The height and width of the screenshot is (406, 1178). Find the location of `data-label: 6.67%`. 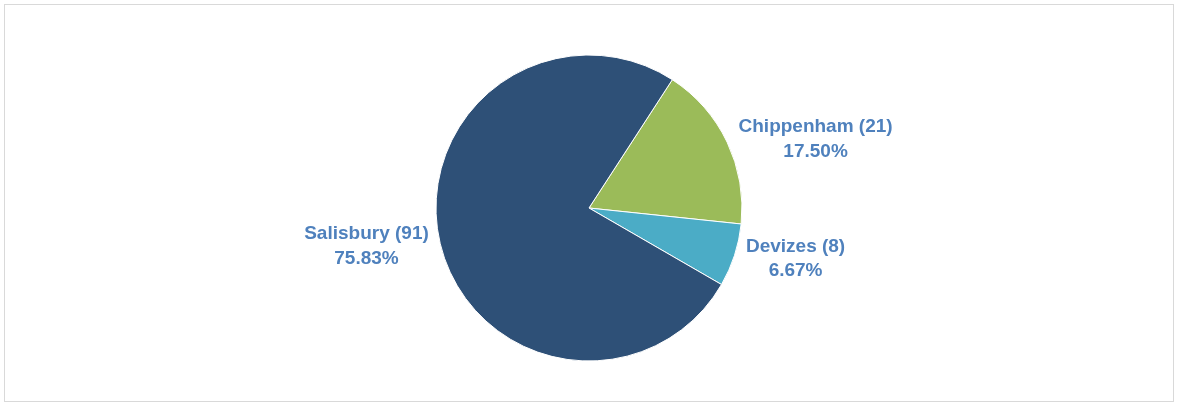

data-label: 6.67% is located at coordinates (795, 270).